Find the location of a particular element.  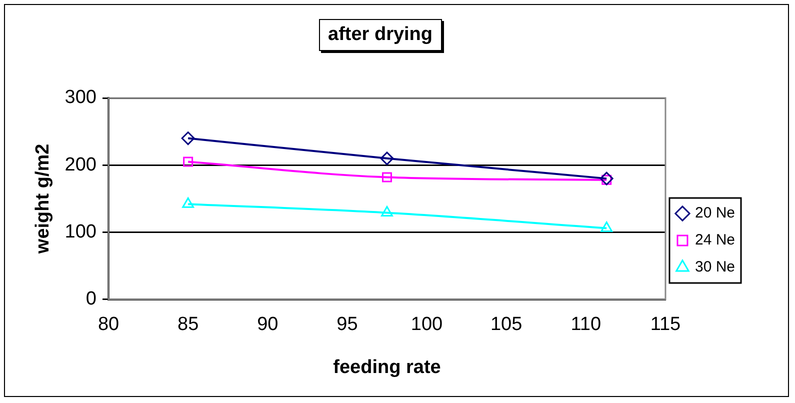

y-tick-label: 0 is located at coordinates (91, 299).